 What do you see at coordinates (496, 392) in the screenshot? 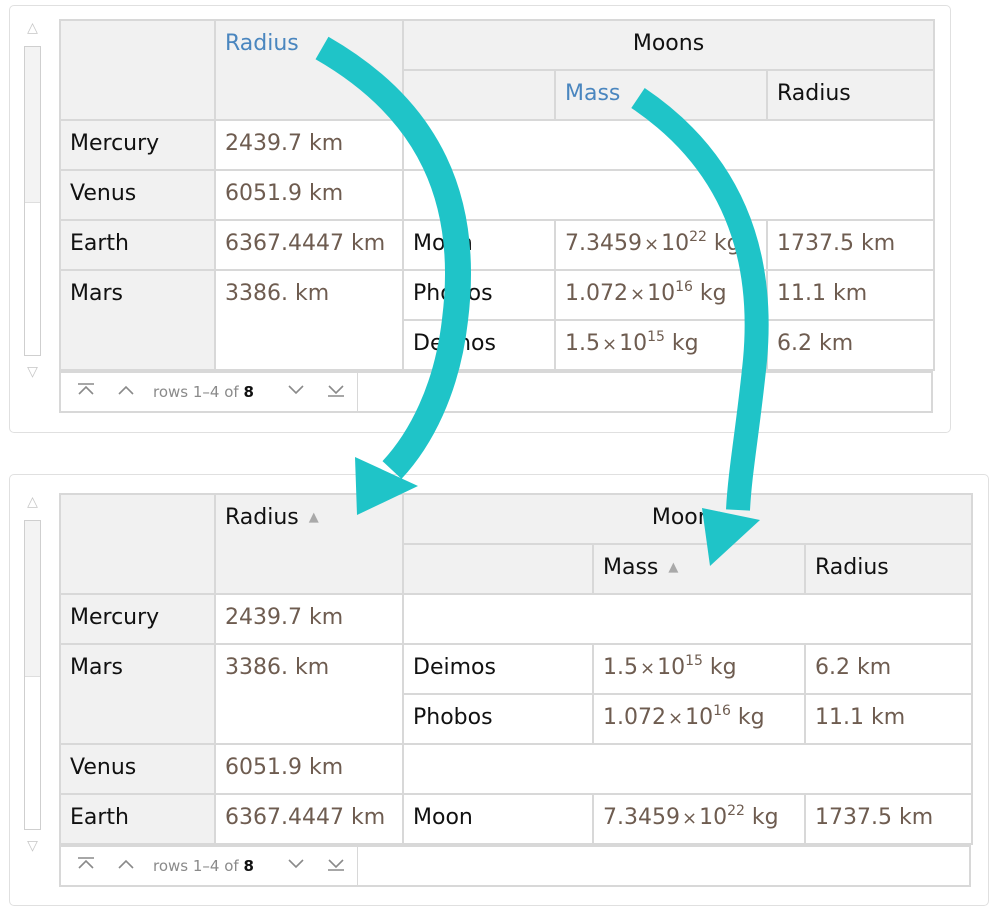
I see `top-pager: rows 1–4 of 8` at bounding box center [496, 392].